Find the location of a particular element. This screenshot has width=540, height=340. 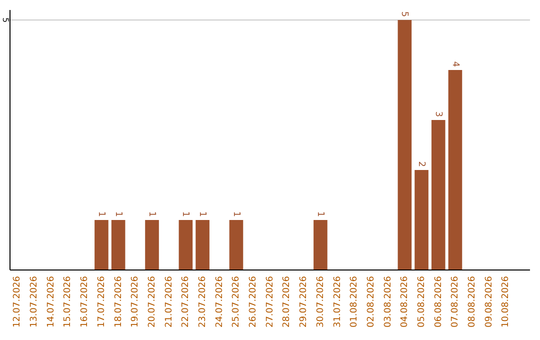

data-label: 2 is located at coordinates (421, 164).